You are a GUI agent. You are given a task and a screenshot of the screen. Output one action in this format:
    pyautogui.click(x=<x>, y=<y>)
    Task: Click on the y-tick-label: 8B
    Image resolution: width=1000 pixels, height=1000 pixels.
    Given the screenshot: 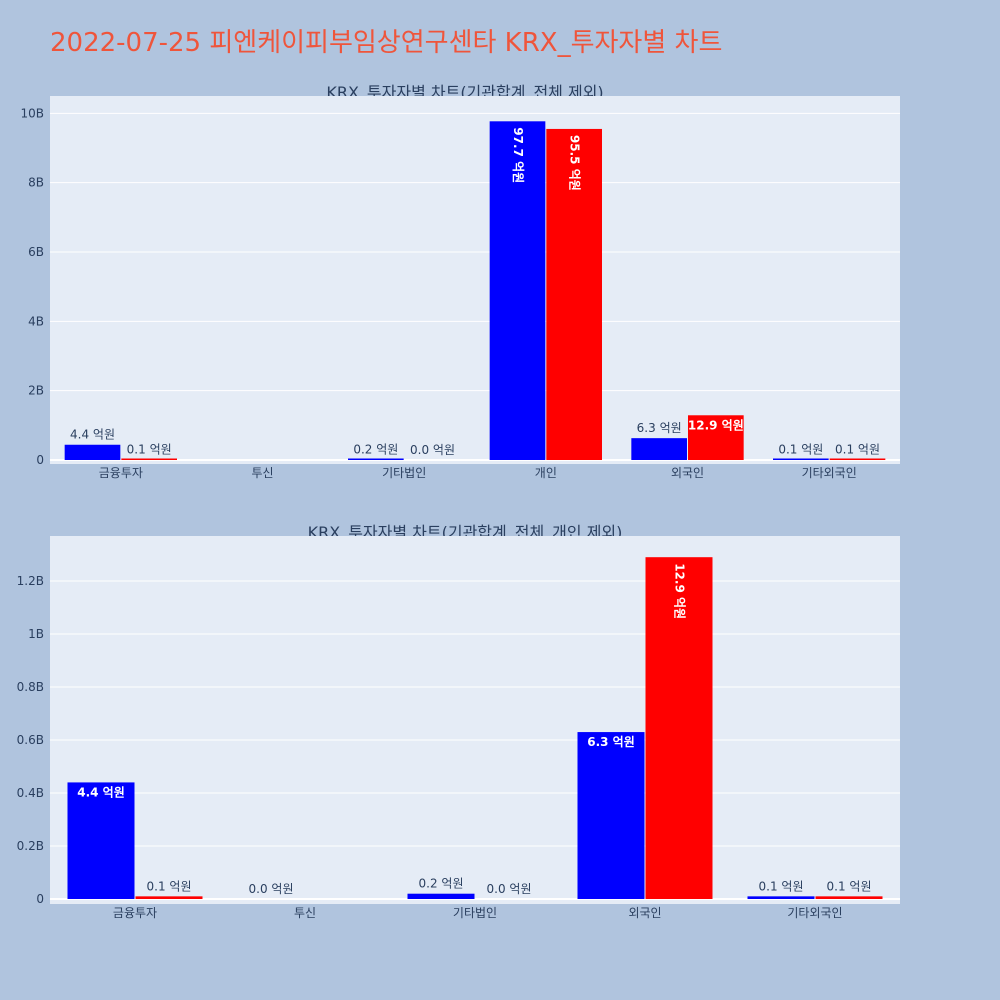 What is the action you would take?
    pyautogui.click(x=36, y=183)
    